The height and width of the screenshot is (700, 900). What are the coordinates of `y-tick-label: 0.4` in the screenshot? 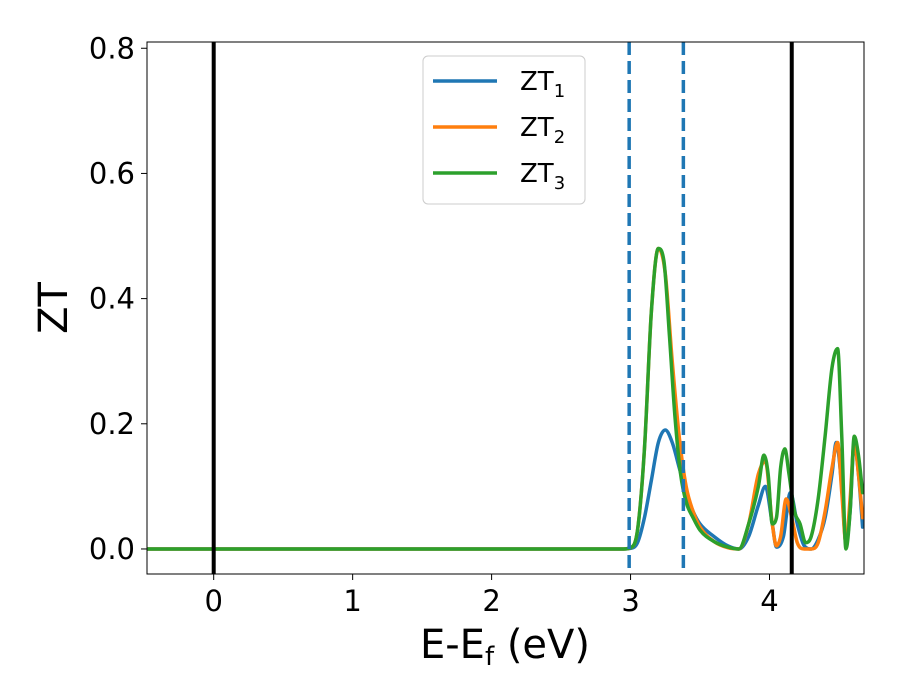 It's located at (112, 299).